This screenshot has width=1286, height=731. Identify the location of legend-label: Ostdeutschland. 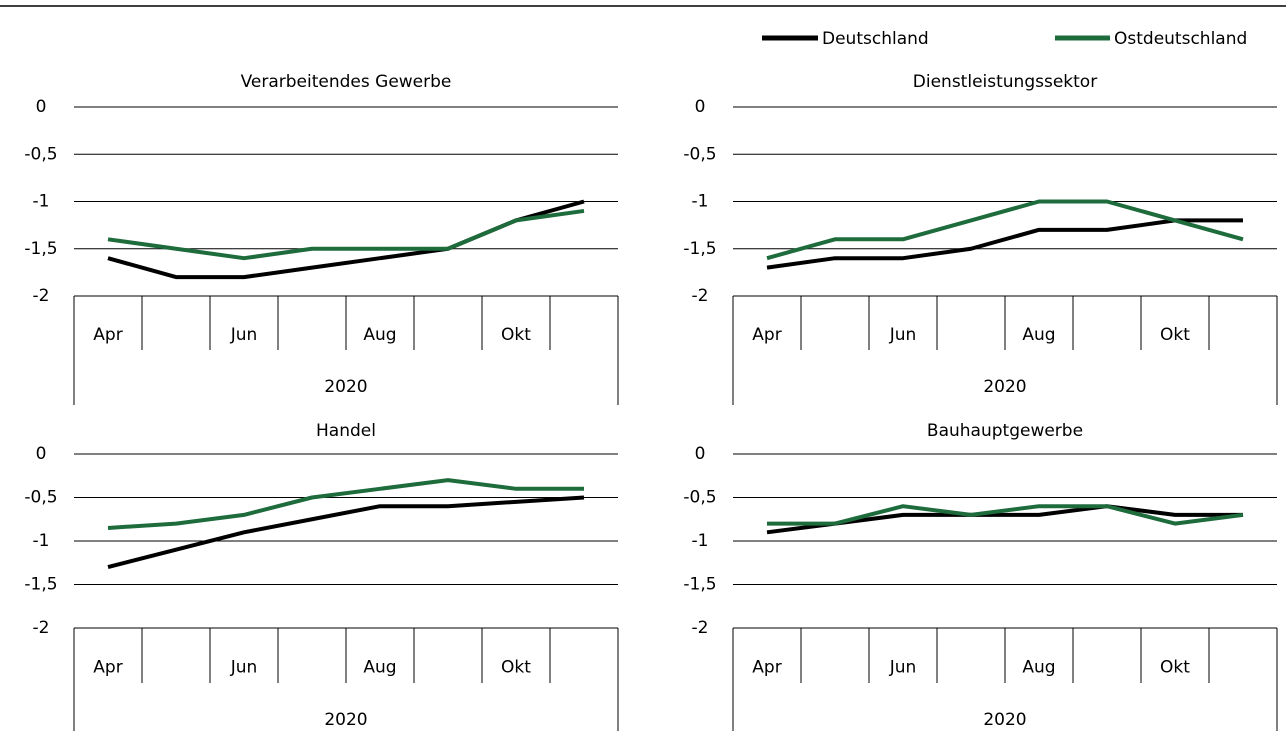
(1180, 39).